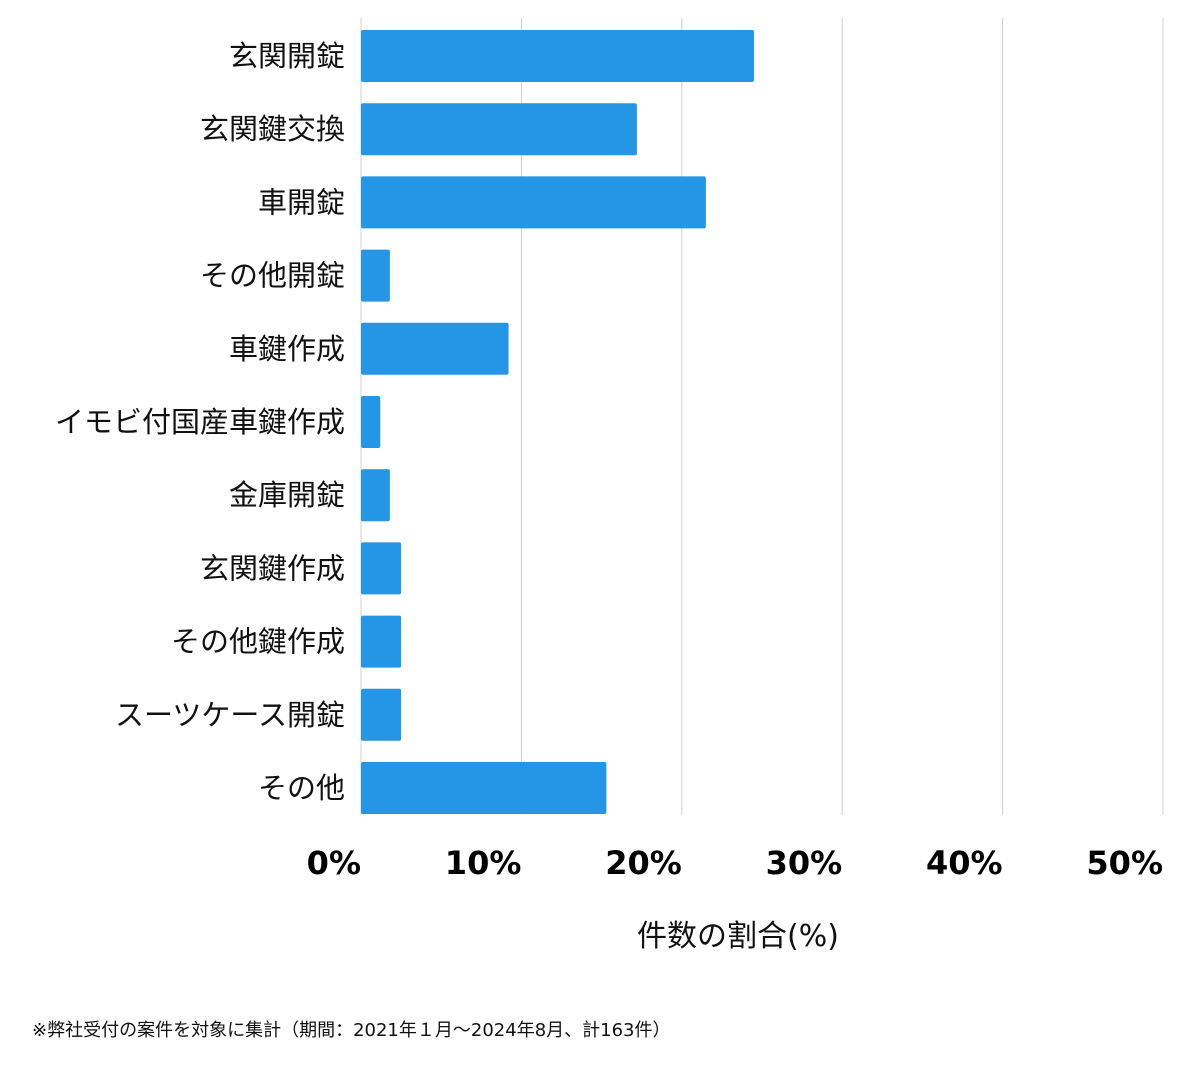  What do you see at coordinates (287, 349) in the screenshot?
I see `category-label: 車鍵作成` at bounding box center [287, 349].